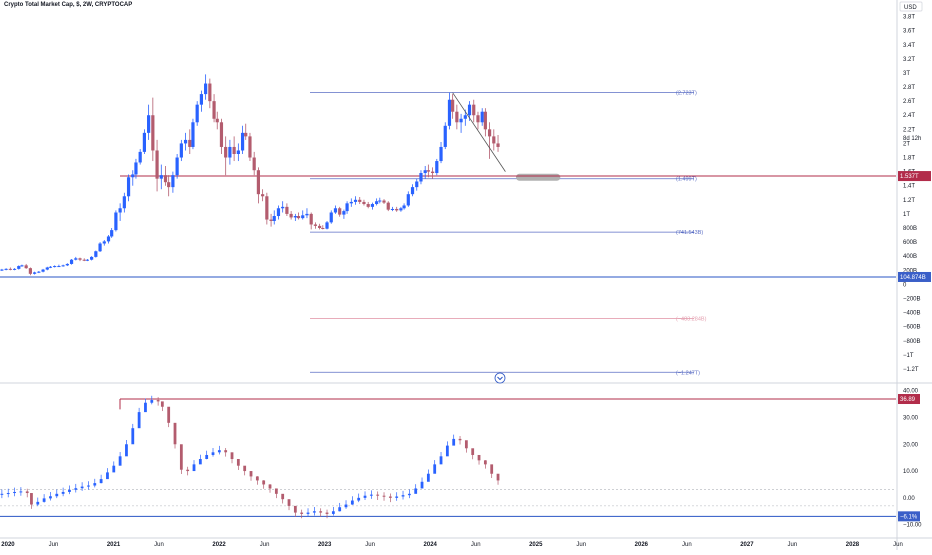 Image resolution: width=932 pixels, height=555 pixels. What do you see at coordinates (8, 545) in the screenshot?
I see `x-tick-label: 2020` at bounding box center [8, 545].